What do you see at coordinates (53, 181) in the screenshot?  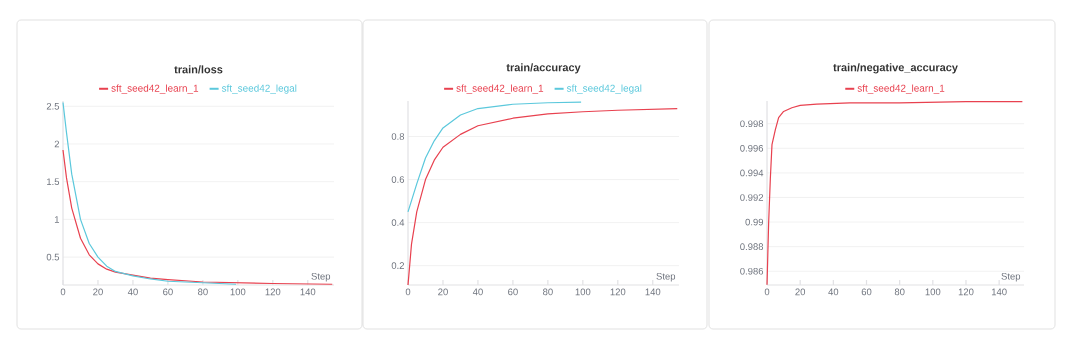 I see `y-tick-label: 1.5` at bounding box center [53, 181].